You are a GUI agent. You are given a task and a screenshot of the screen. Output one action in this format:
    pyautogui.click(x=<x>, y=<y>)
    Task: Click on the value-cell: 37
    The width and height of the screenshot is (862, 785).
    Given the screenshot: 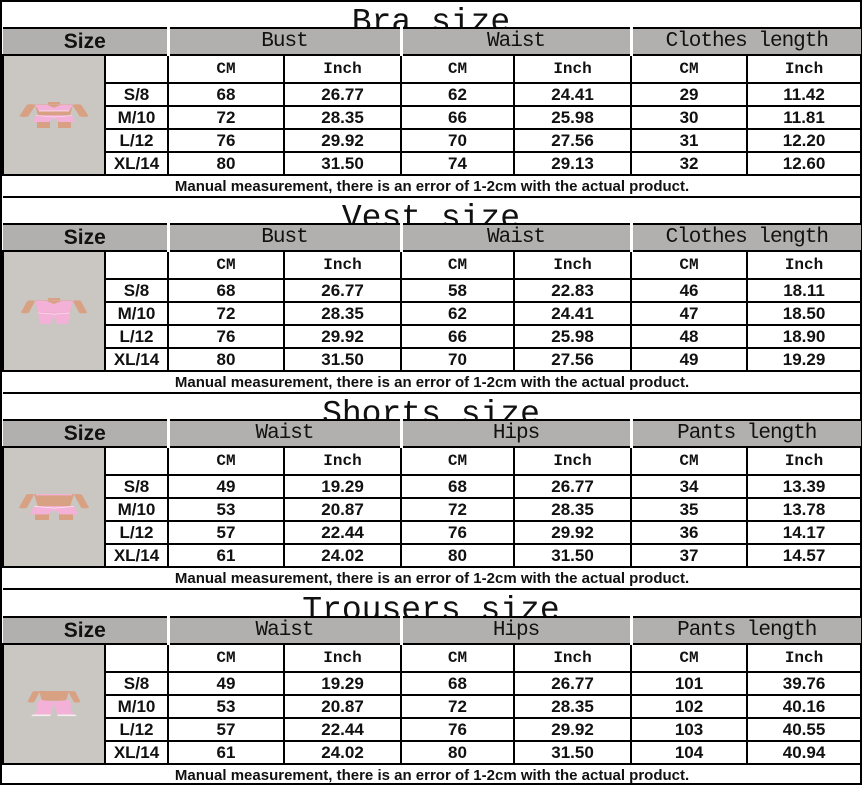 What is the action you would take?
    pyautogui.click(x=689, y=555)
    